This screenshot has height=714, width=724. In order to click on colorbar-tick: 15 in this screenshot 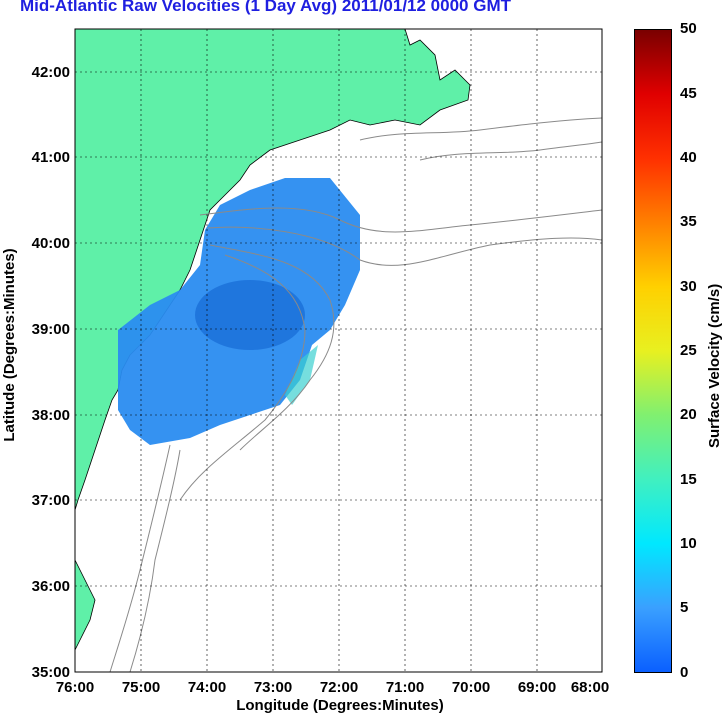, I will do `click(688, 479)`.